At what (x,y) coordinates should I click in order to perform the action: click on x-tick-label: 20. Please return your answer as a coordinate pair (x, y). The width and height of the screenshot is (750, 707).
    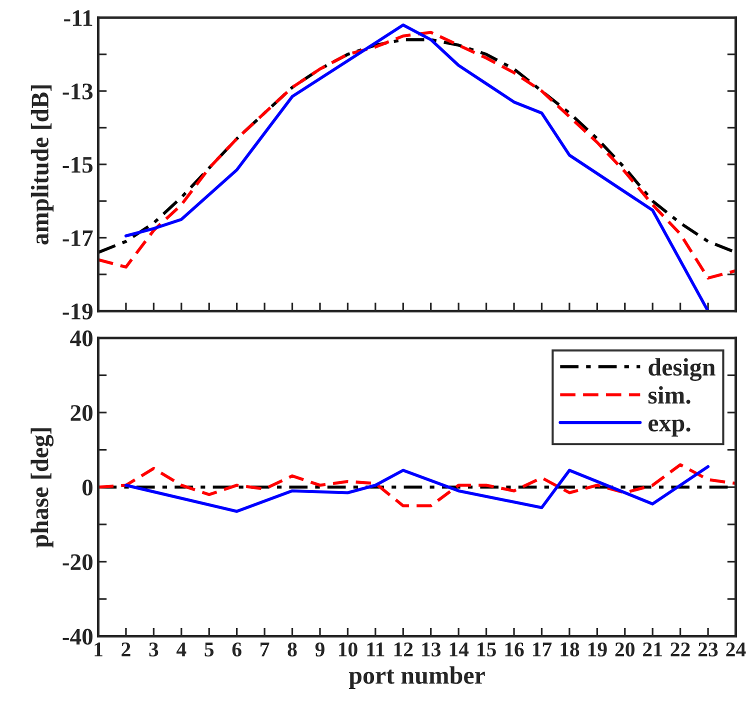
    Looking at the image, I should click on (625, 649).